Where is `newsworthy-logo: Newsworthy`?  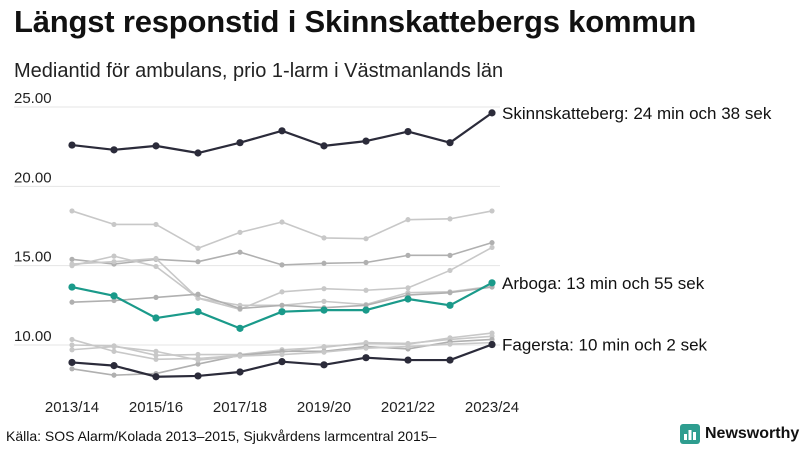
newsworthy-logo: Newsworthy is located at coordinates (739, 434).